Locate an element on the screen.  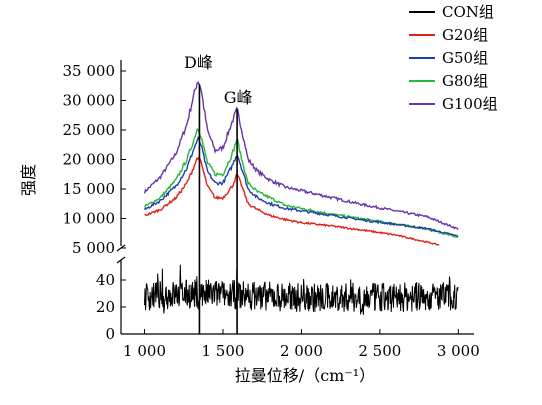
x-axis-title: 拉曼位移/（cm⁻¹） is located at coordinates (305, 375).